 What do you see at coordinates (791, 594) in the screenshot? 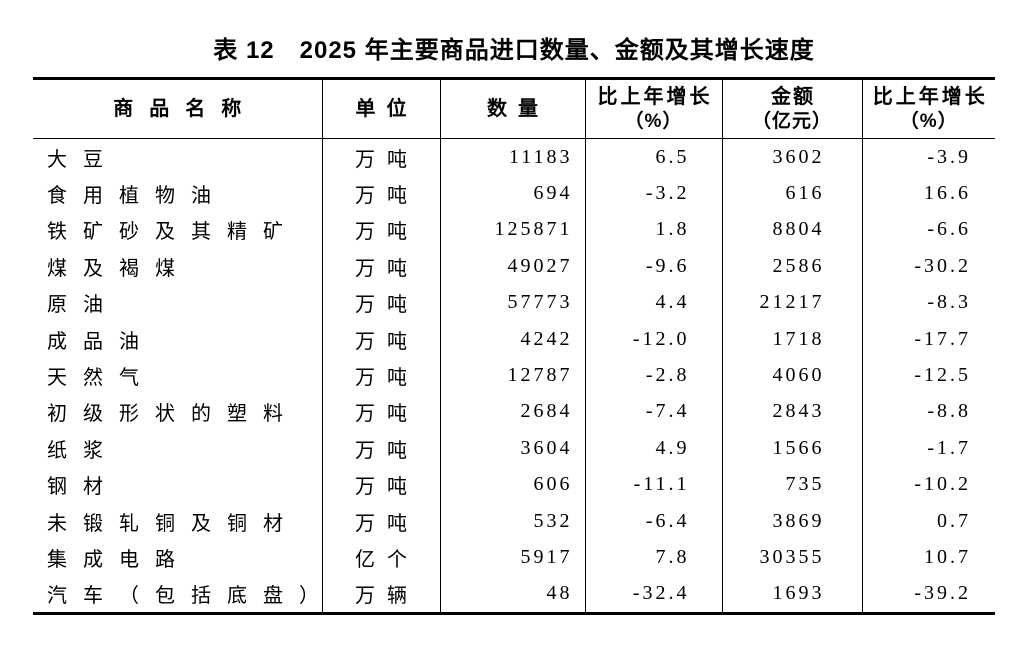
I see `amount-cell: 1693` at bounding box center [791, 594].